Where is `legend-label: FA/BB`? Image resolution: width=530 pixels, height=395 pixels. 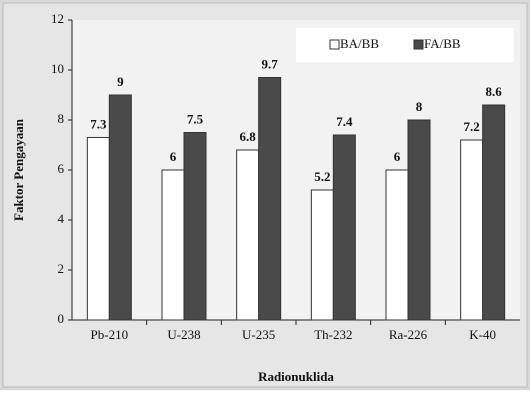
legend-label: FA/BB is located at coordinates (442, 43).